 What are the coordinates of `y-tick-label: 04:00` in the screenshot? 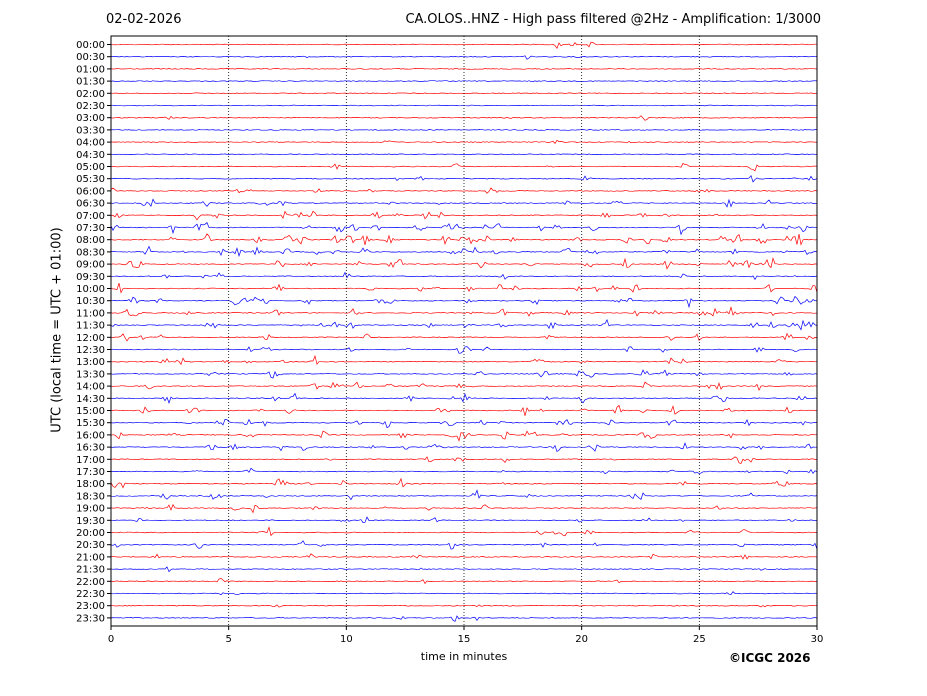 It's located at (90, 143).